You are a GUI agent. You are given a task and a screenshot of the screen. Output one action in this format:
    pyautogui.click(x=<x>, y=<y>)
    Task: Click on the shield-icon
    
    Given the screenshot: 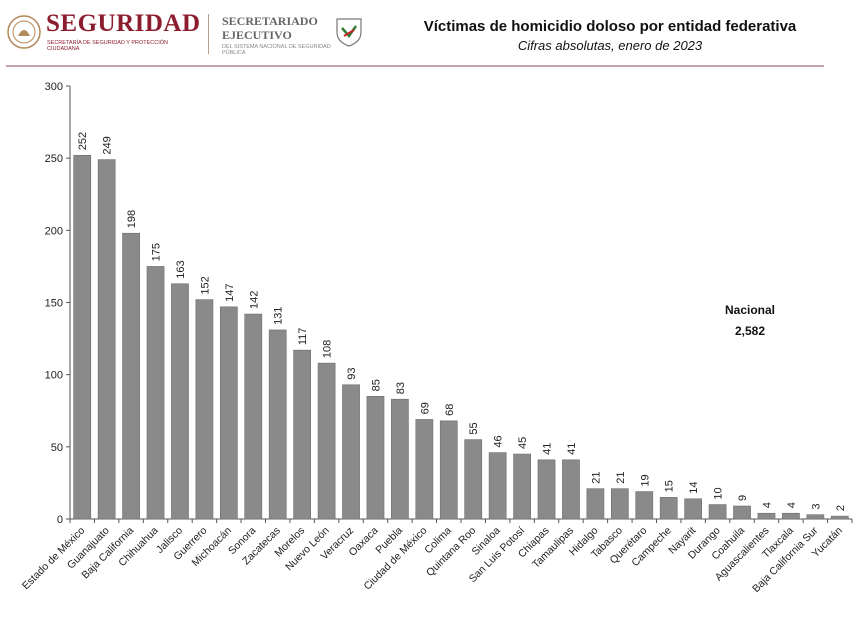 What is the action you would take?
    pyautogui.click(x=349, y=32)
    